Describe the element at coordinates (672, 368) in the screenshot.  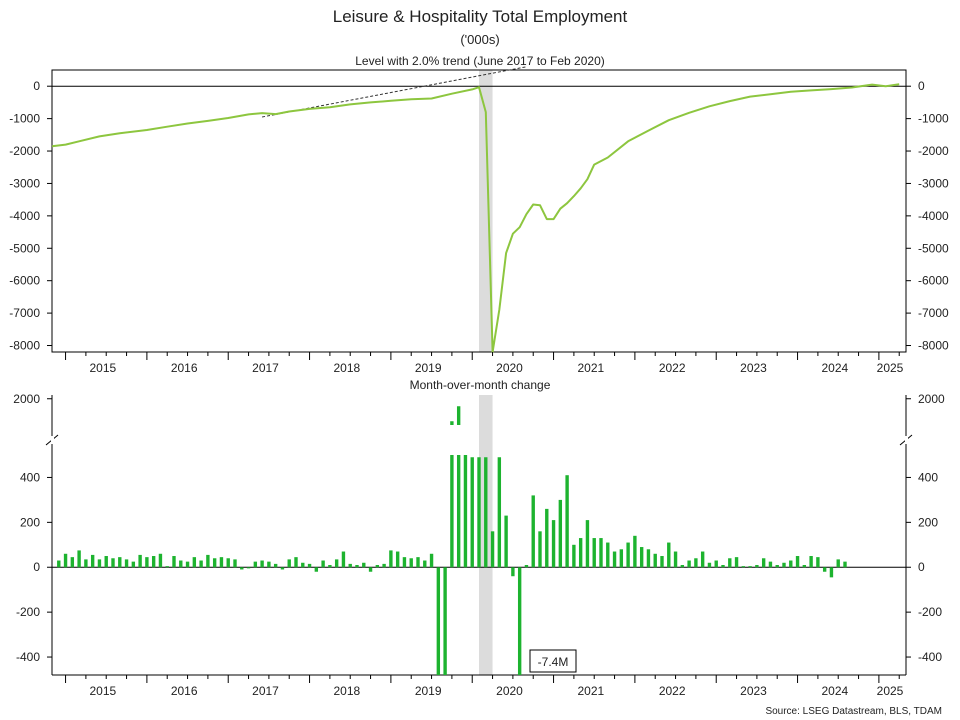
I see `level-x-tick-label: 2022` at that location.